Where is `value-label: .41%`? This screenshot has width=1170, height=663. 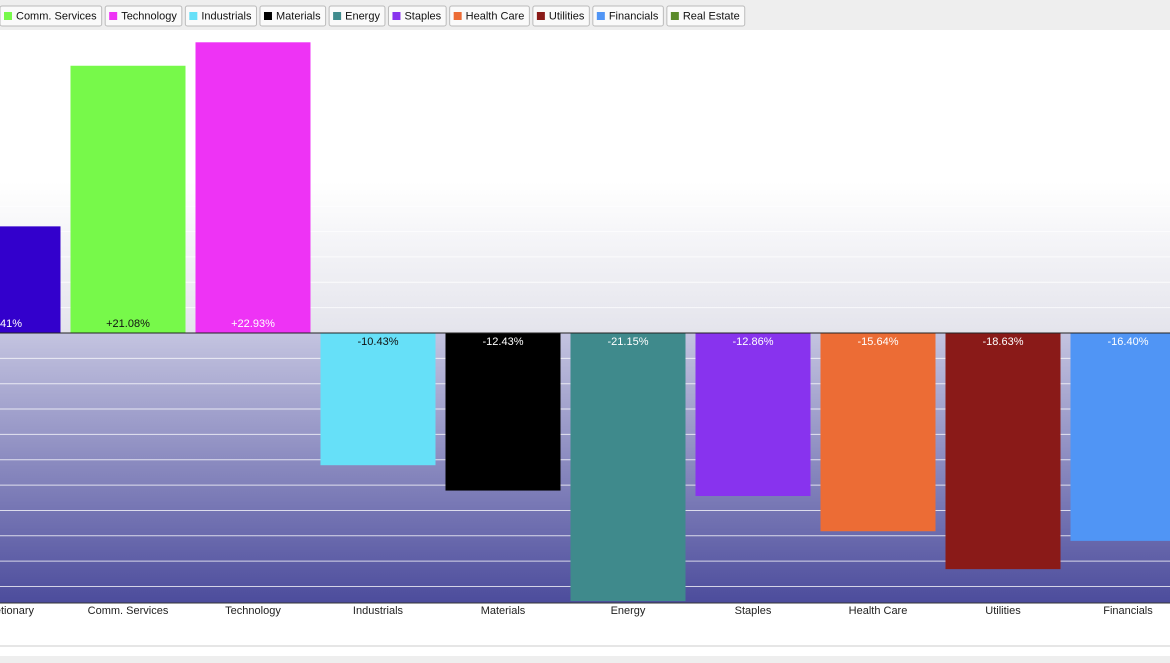 value-label: .41% is located at coordinates (11, 324).